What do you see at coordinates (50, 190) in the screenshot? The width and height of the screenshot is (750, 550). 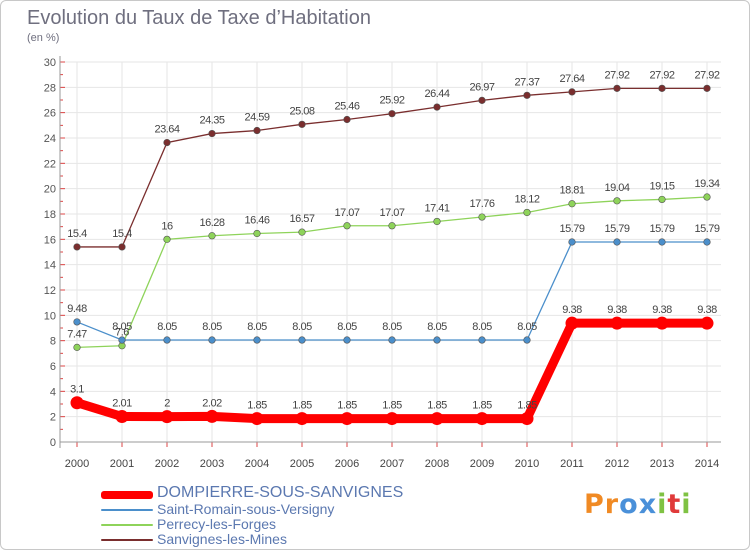 I see `y-tick-label: 20` at bounding box center [50, 190].